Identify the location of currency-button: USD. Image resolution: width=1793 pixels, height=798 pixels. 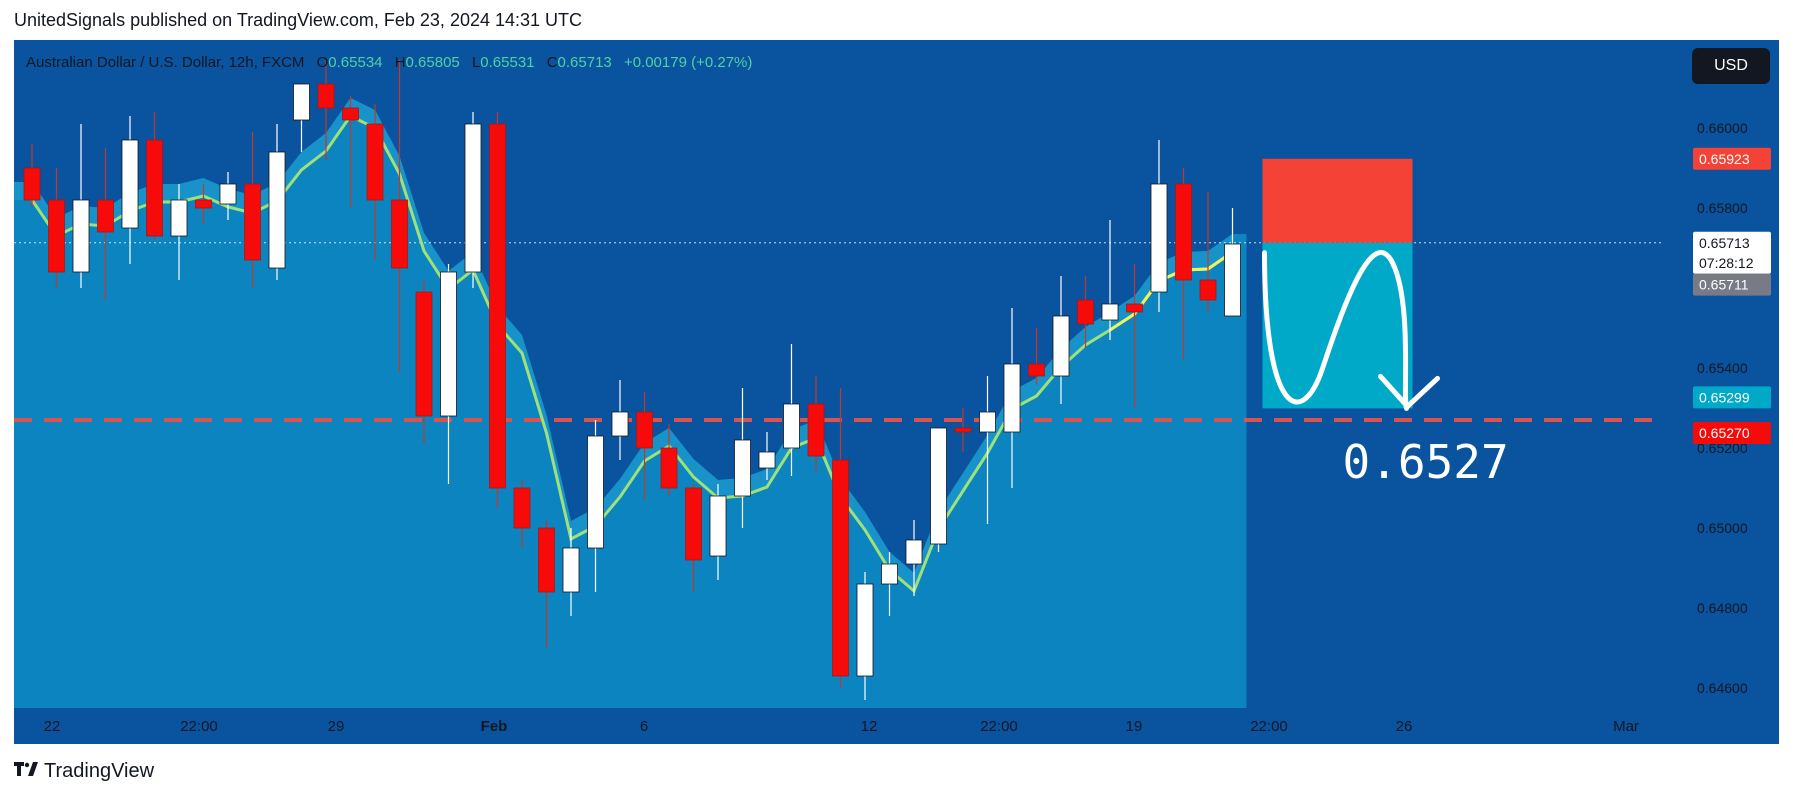
(1731, 66).